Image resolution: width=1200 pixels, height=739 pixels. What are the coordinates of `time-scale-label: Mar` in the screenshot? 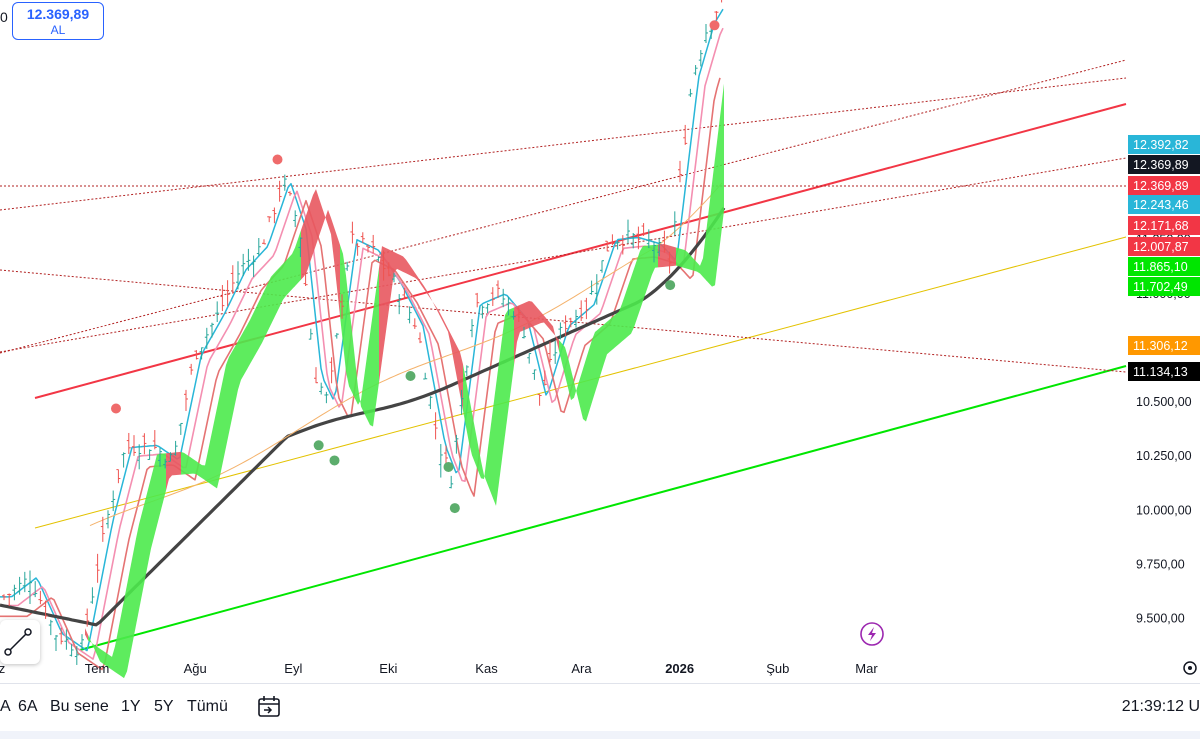 It's located at (866, 668).